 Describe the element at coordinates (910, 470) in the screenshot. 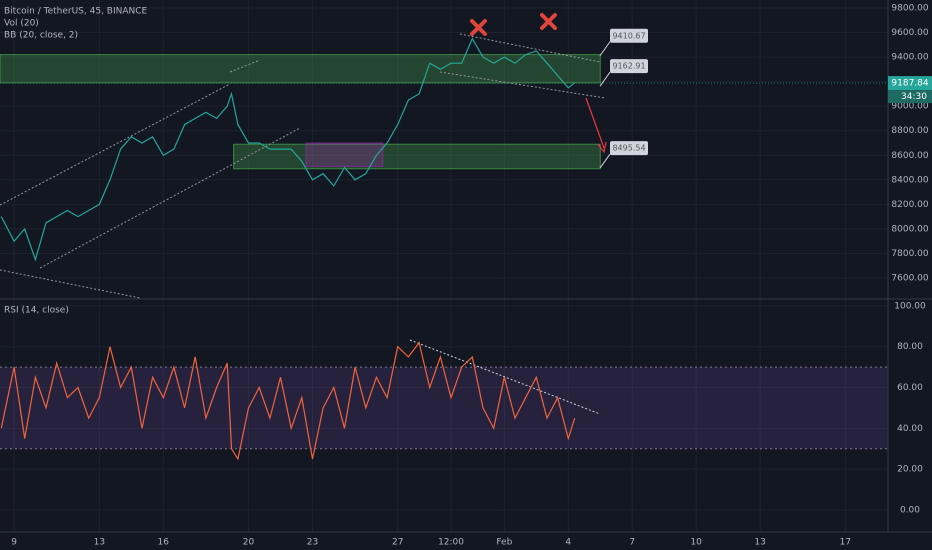

I see `y-tick-label: 20.00` at that location.